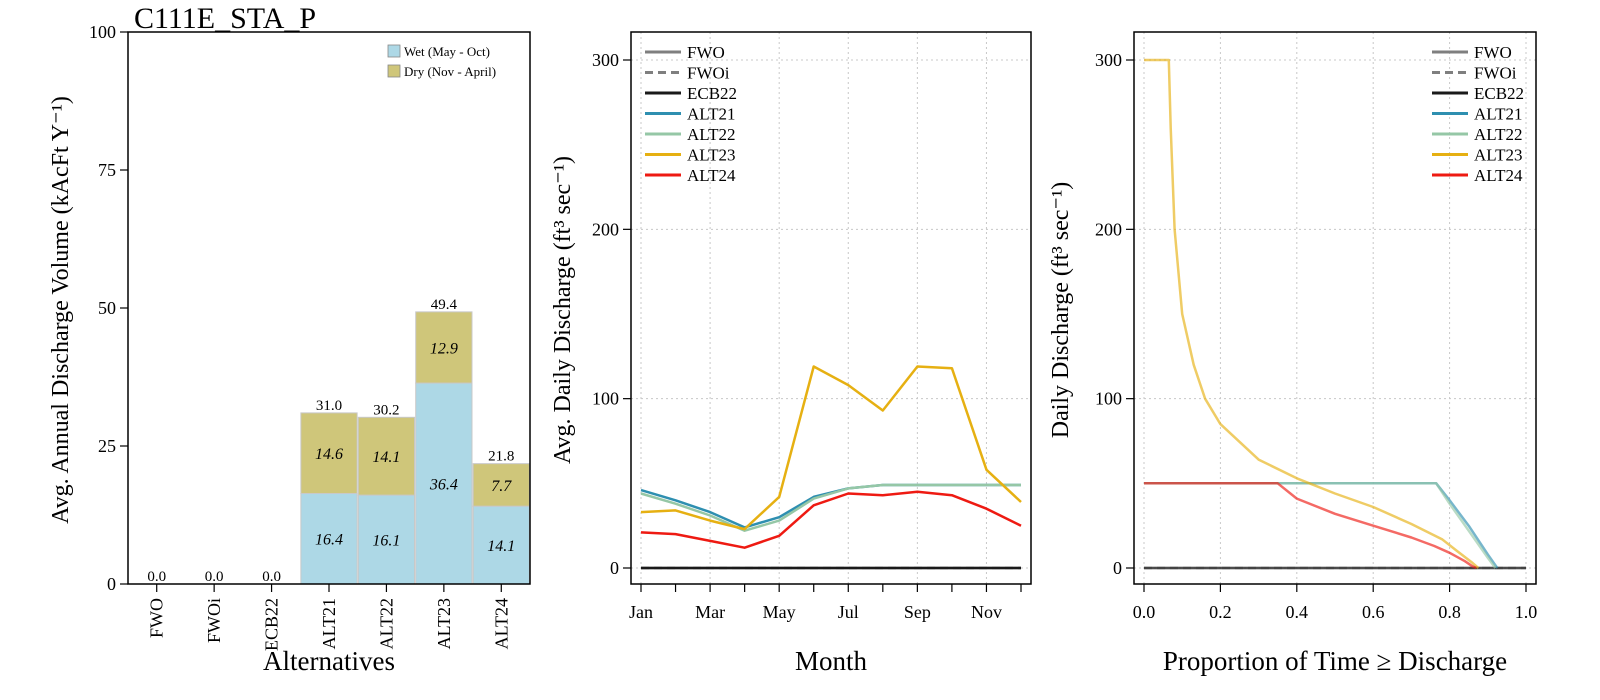 The image size is (1600, 700). Describe the element at coordinates (831, 448) in the screenshot. I see `line-alt23` at that location.